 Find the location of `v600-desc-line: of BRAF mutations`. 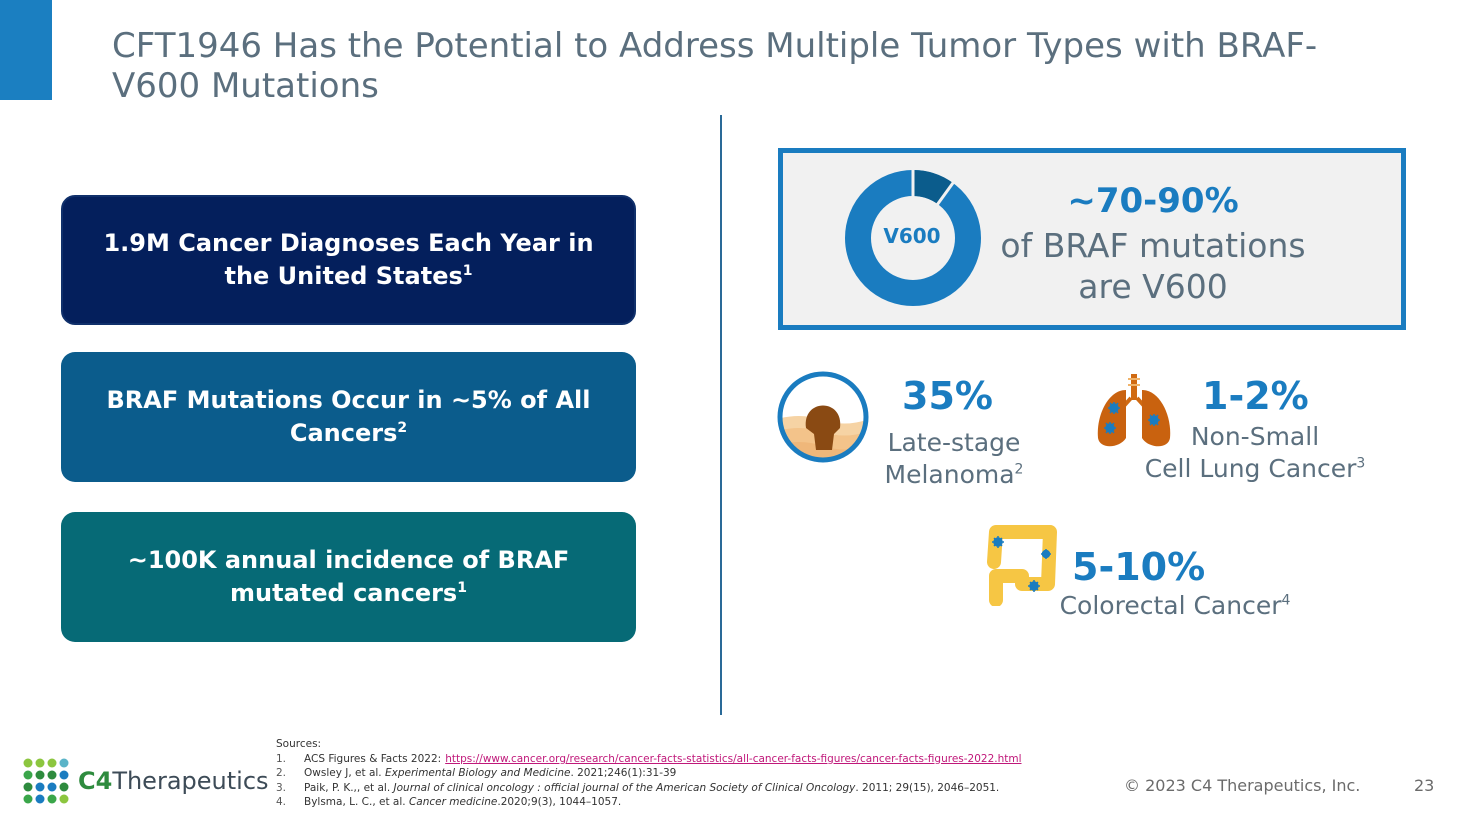

v600-desc-line: of BRAF mutations is located at coordinates (1153, 245).